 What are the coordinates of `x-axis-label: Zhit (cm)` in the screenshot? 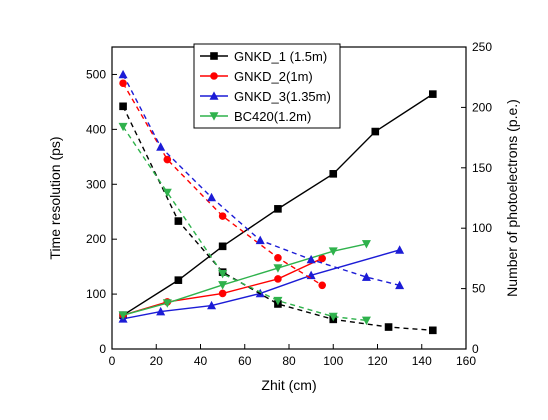 It's located at (288, 385).